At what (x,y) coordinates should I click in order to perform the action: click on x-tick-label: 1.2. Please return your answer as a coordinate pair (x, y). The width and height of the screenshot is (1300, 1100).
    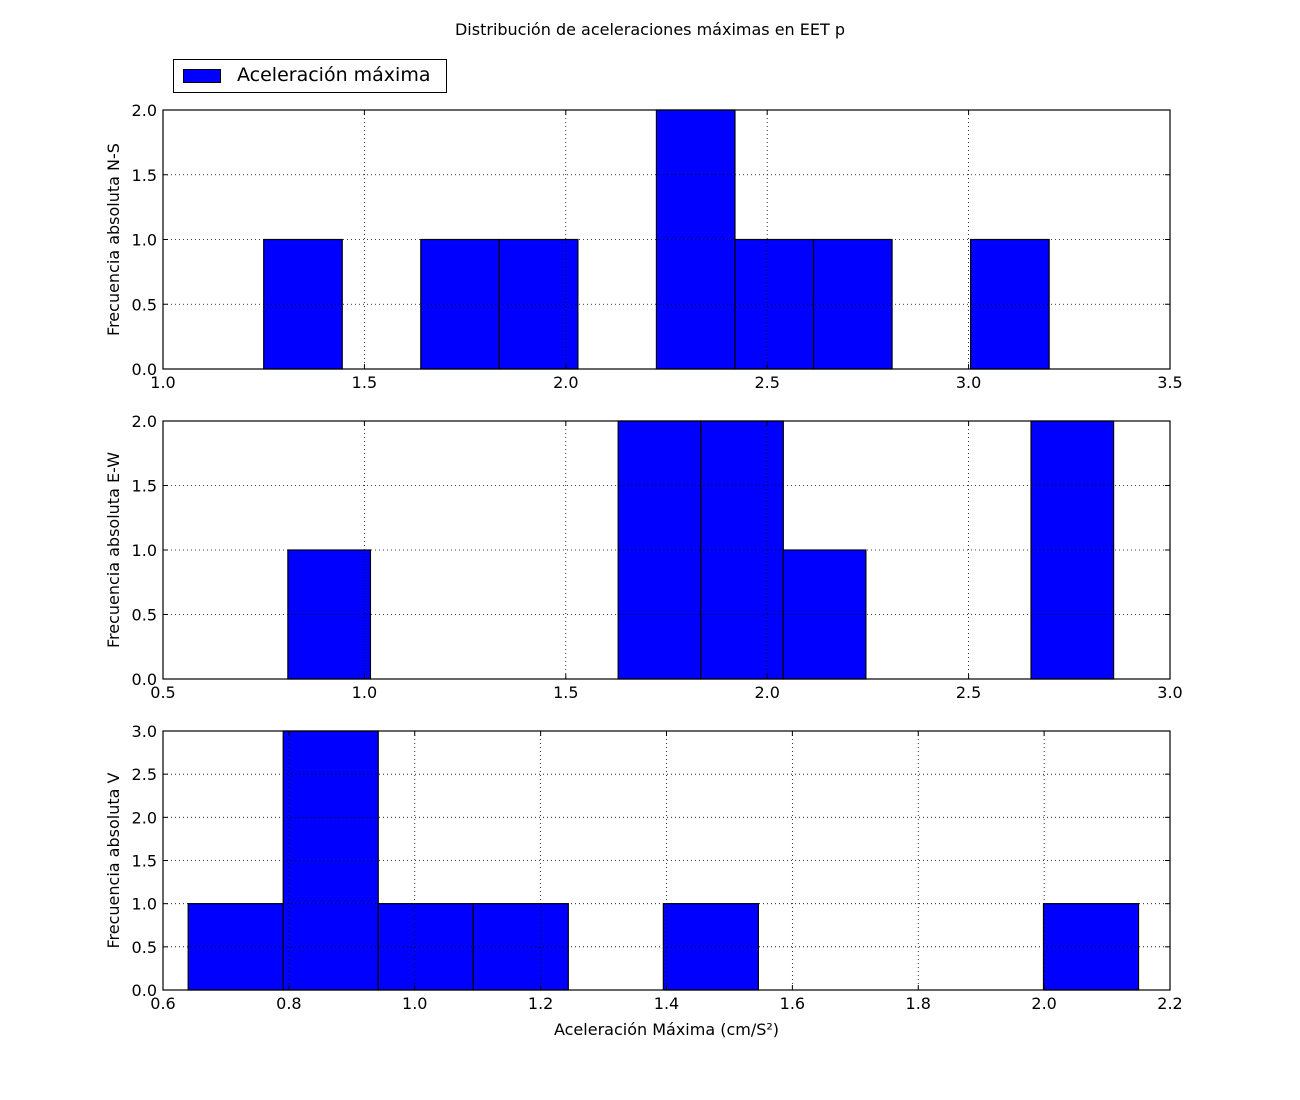
    Looking at the image, I should click on (540, 1003).